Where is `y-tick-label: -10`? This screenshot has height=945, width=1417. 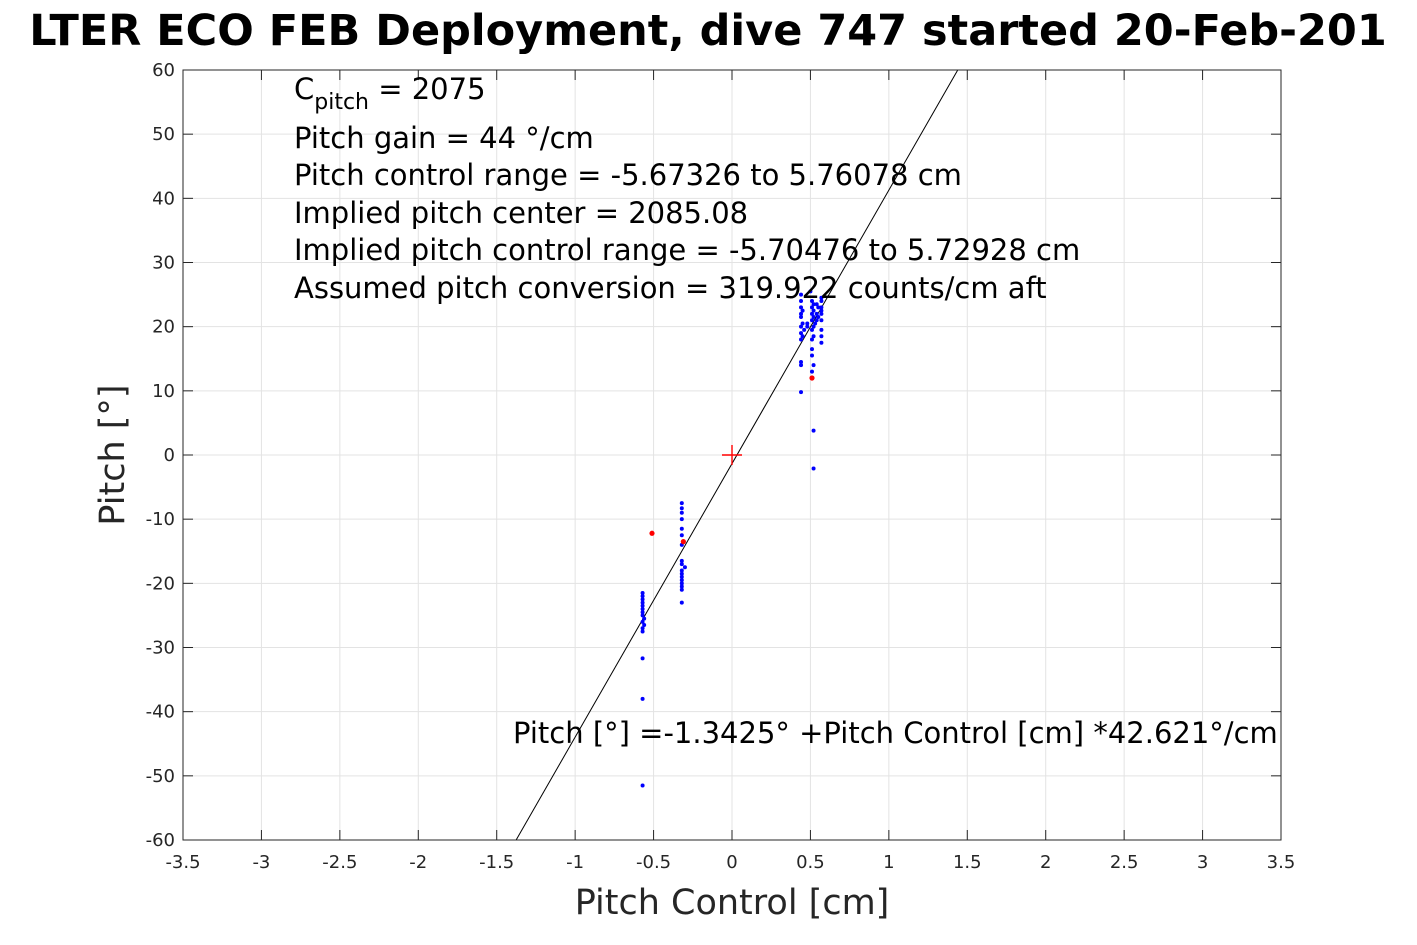
y-tick-label: -10 is located at coordinates (160, 519).